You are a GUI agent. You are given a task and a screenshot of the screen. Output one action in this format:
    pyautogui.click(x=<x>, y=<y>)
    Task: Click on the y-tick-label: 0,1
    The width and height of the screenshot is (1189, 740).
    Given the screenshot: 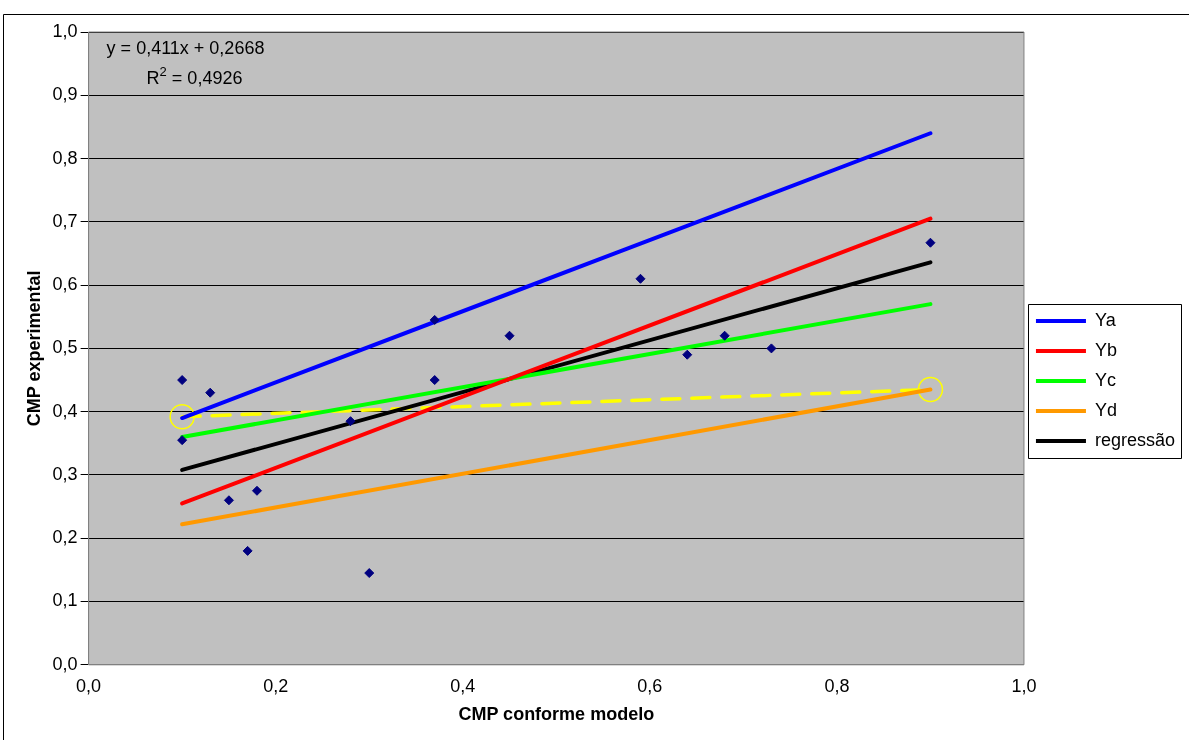 What is the action you would take?
    pyautogui.click(x=65, y=600)
    